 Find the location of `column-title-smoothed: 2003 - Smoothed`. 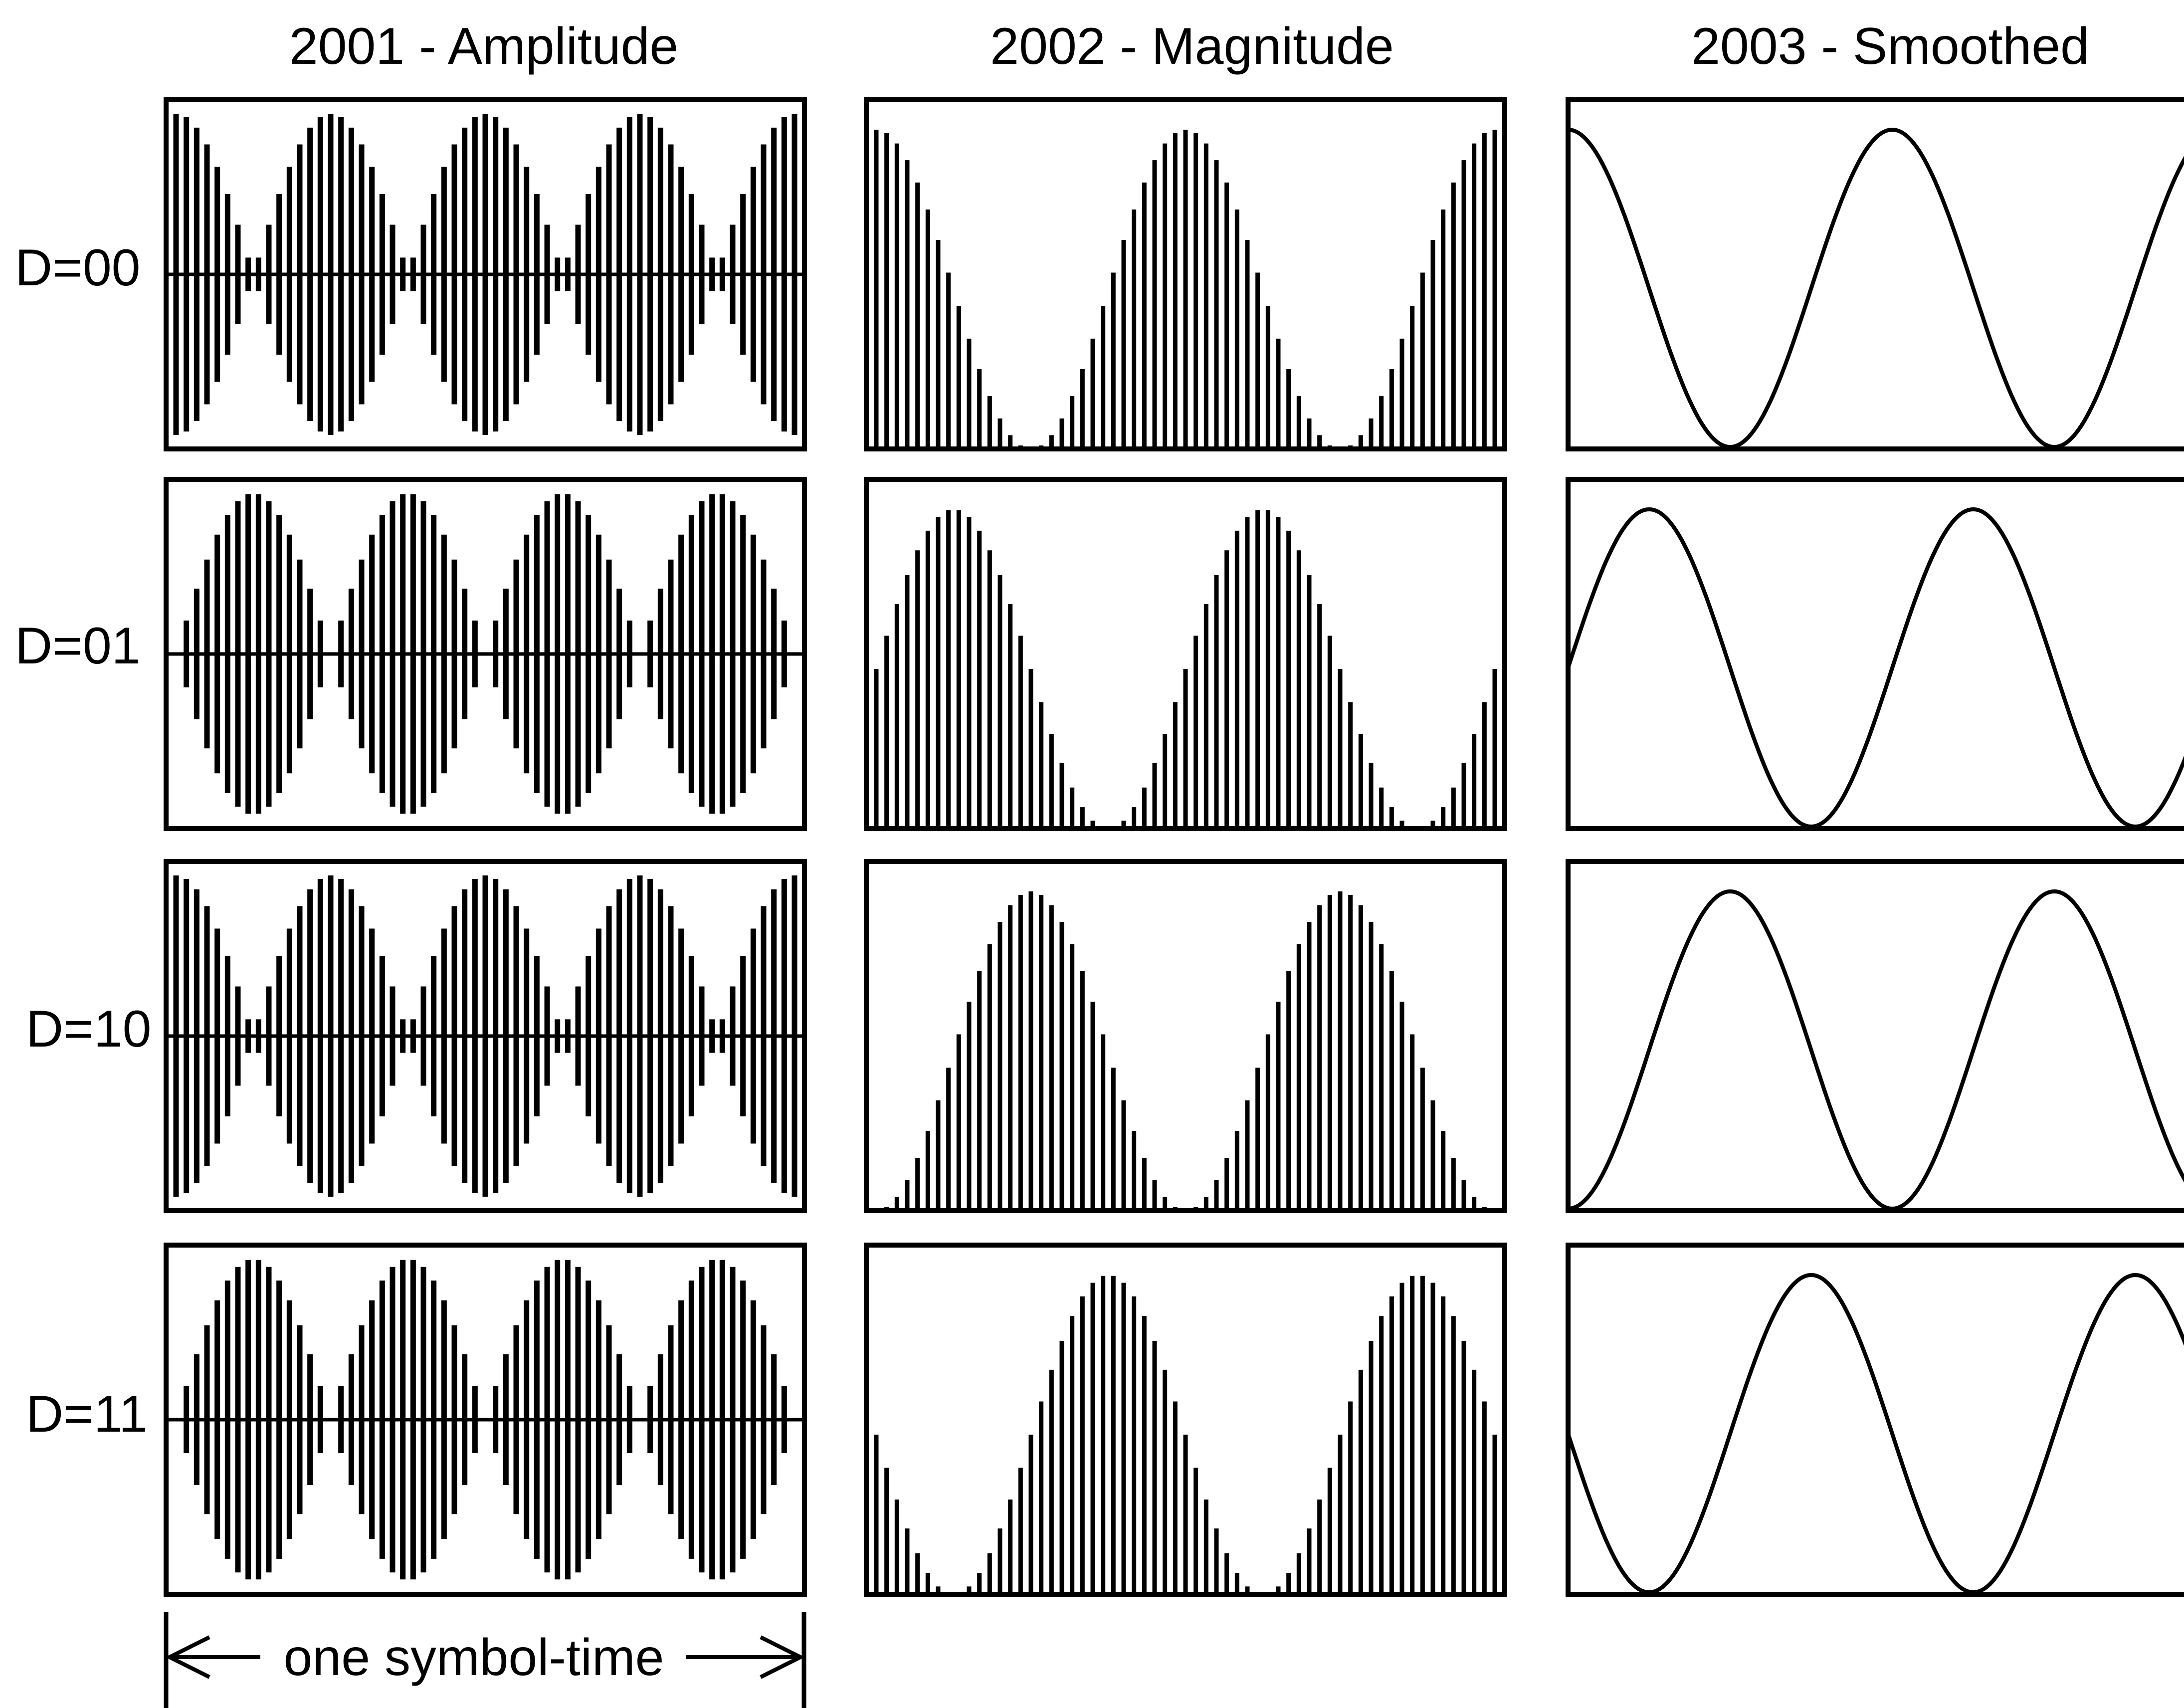

column-title-smoothed: 2003 - Smoothed is located at coordinates (1890, 46).